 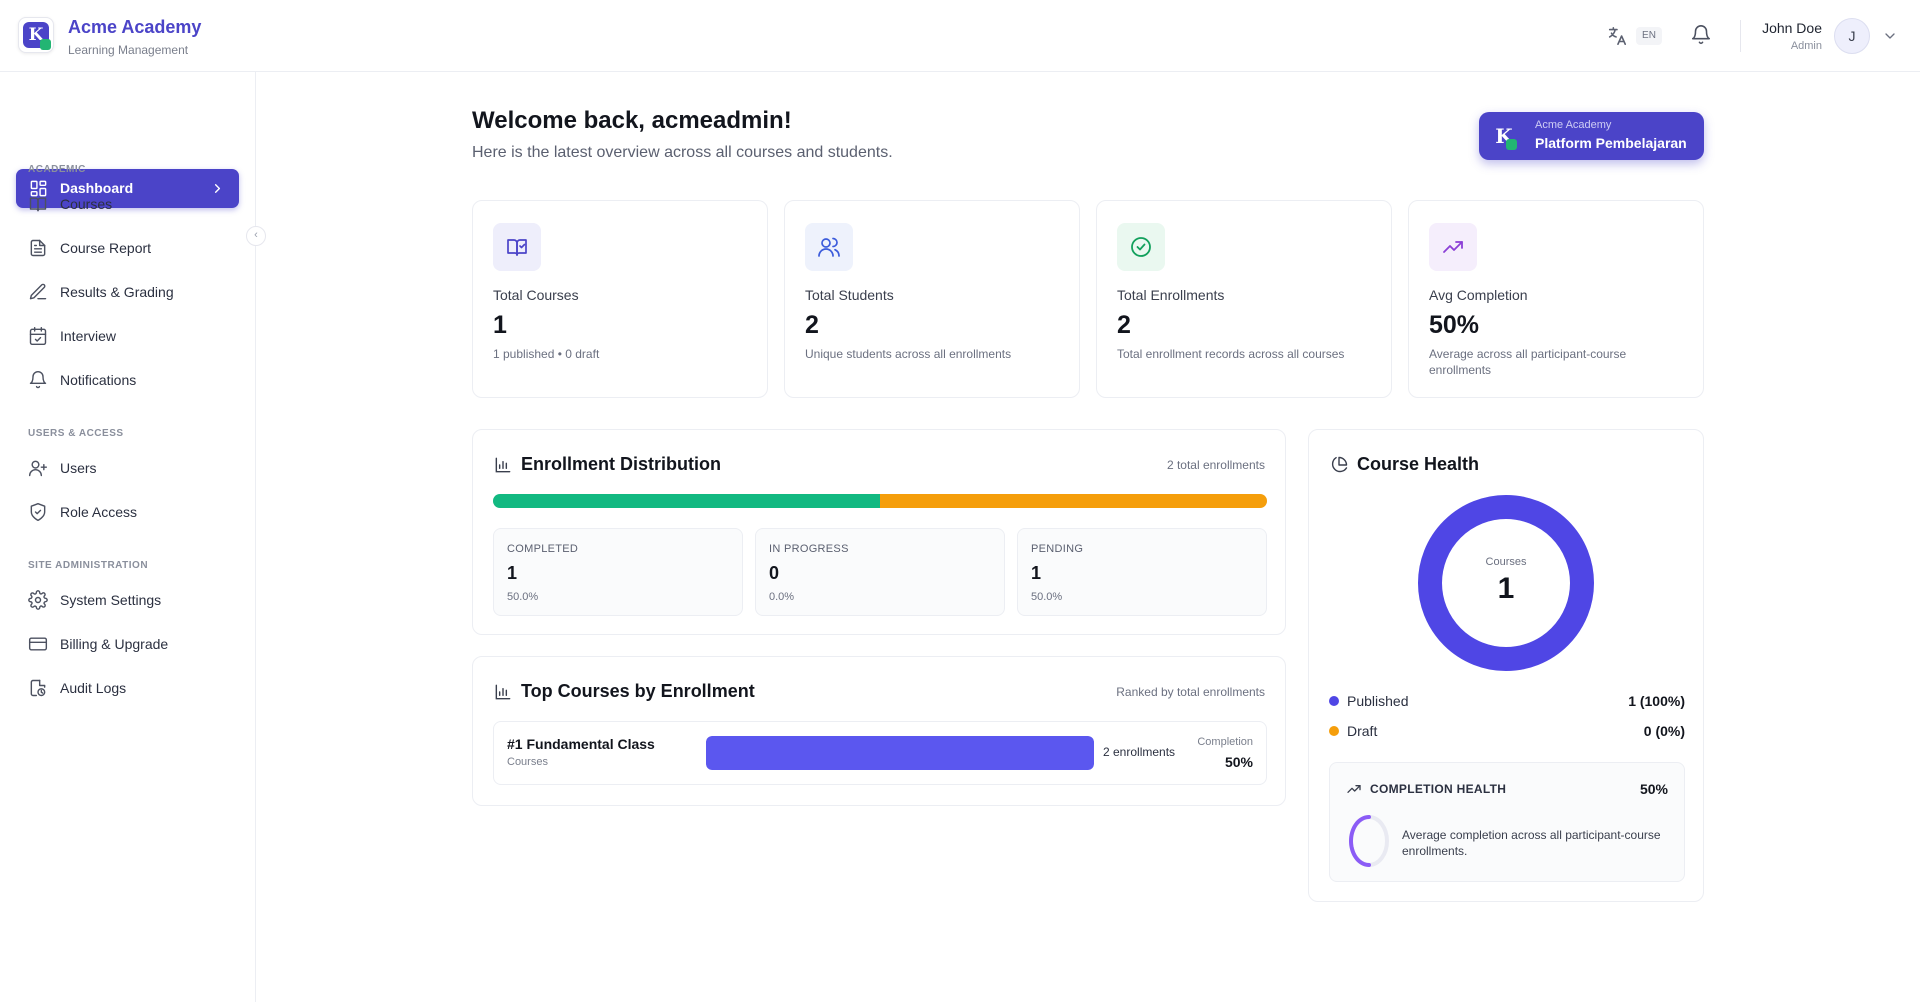 I want to click on completion-label: Completion, so click(x=1225, y=742).